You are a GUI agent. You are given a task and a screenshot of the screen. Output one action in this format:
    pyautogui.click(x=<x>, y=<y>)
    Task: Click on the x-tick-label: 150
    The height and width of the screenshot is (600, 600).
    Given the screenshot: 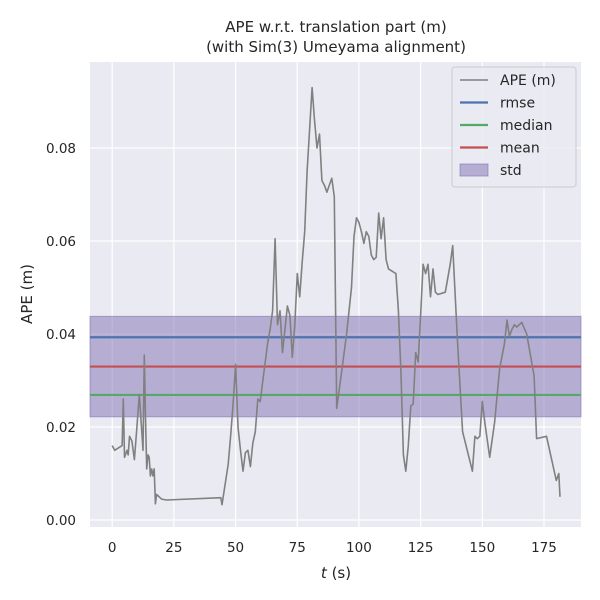 What is the action you would take?
    pyautogui.click(x=482, y=548)
    